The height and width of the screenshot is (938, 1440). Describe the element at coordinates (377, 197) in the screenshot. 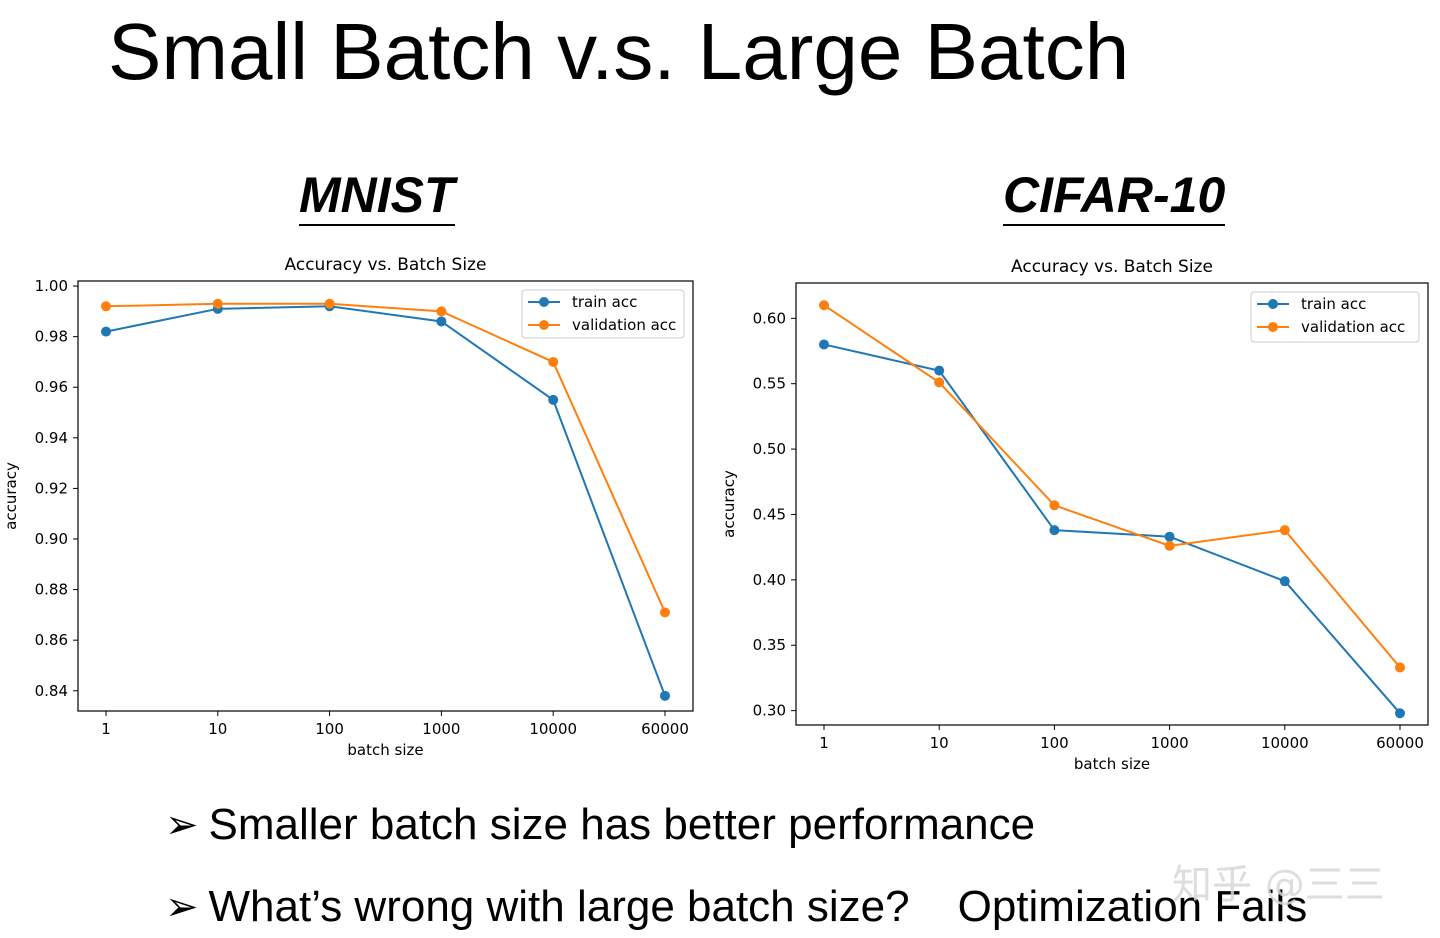

I see `mnist-heading: MNIST` at that location.